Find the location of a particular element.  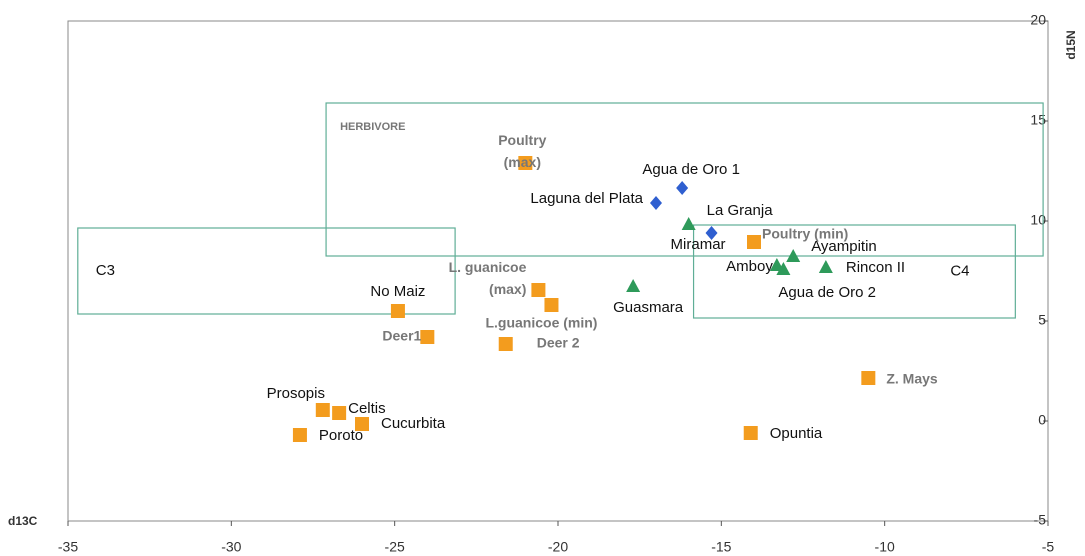

point-label: Rincon II is located at coordinates (875, 267).